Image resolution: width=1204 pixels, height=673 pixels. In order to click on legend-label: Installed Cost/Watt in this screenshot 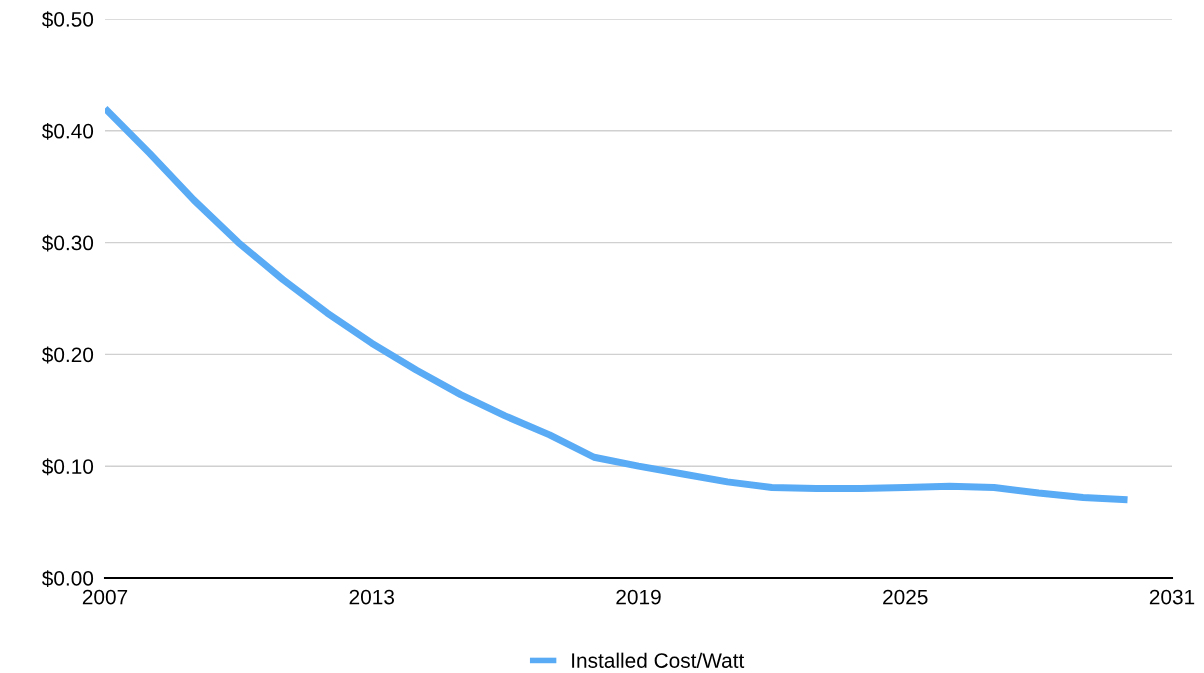, I will do `click(658, 660)`.